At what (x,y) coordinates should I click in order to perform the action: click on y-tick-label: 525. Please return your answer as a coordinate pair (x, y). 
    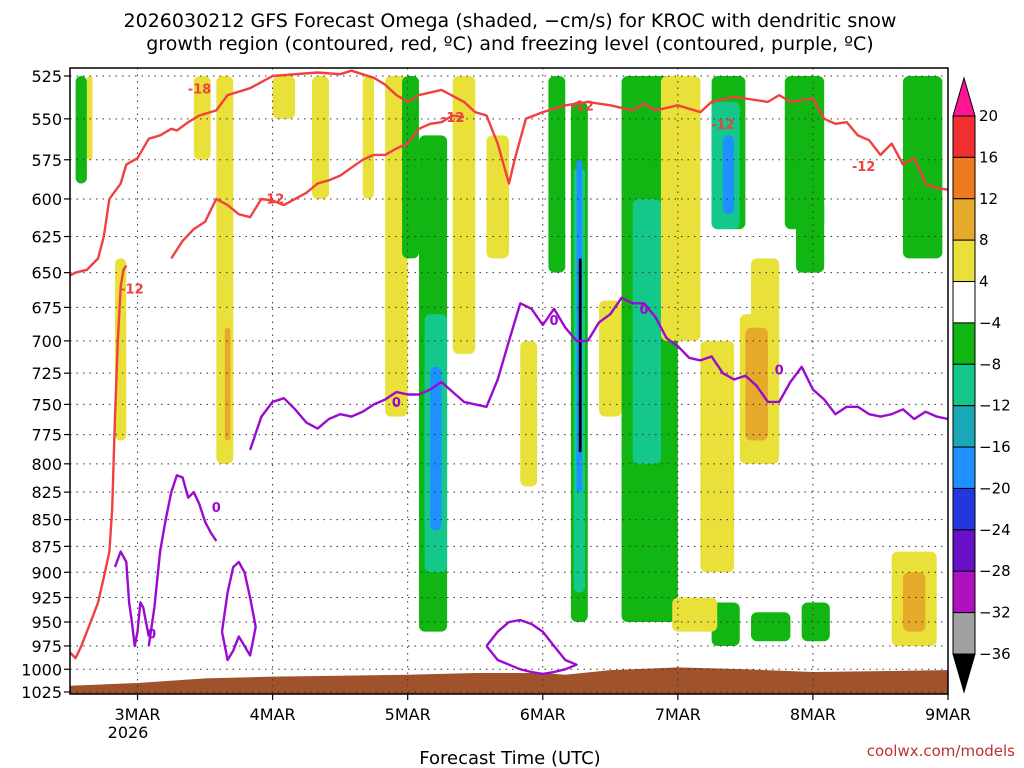
    Looking at the image, I should click on (46, 76).